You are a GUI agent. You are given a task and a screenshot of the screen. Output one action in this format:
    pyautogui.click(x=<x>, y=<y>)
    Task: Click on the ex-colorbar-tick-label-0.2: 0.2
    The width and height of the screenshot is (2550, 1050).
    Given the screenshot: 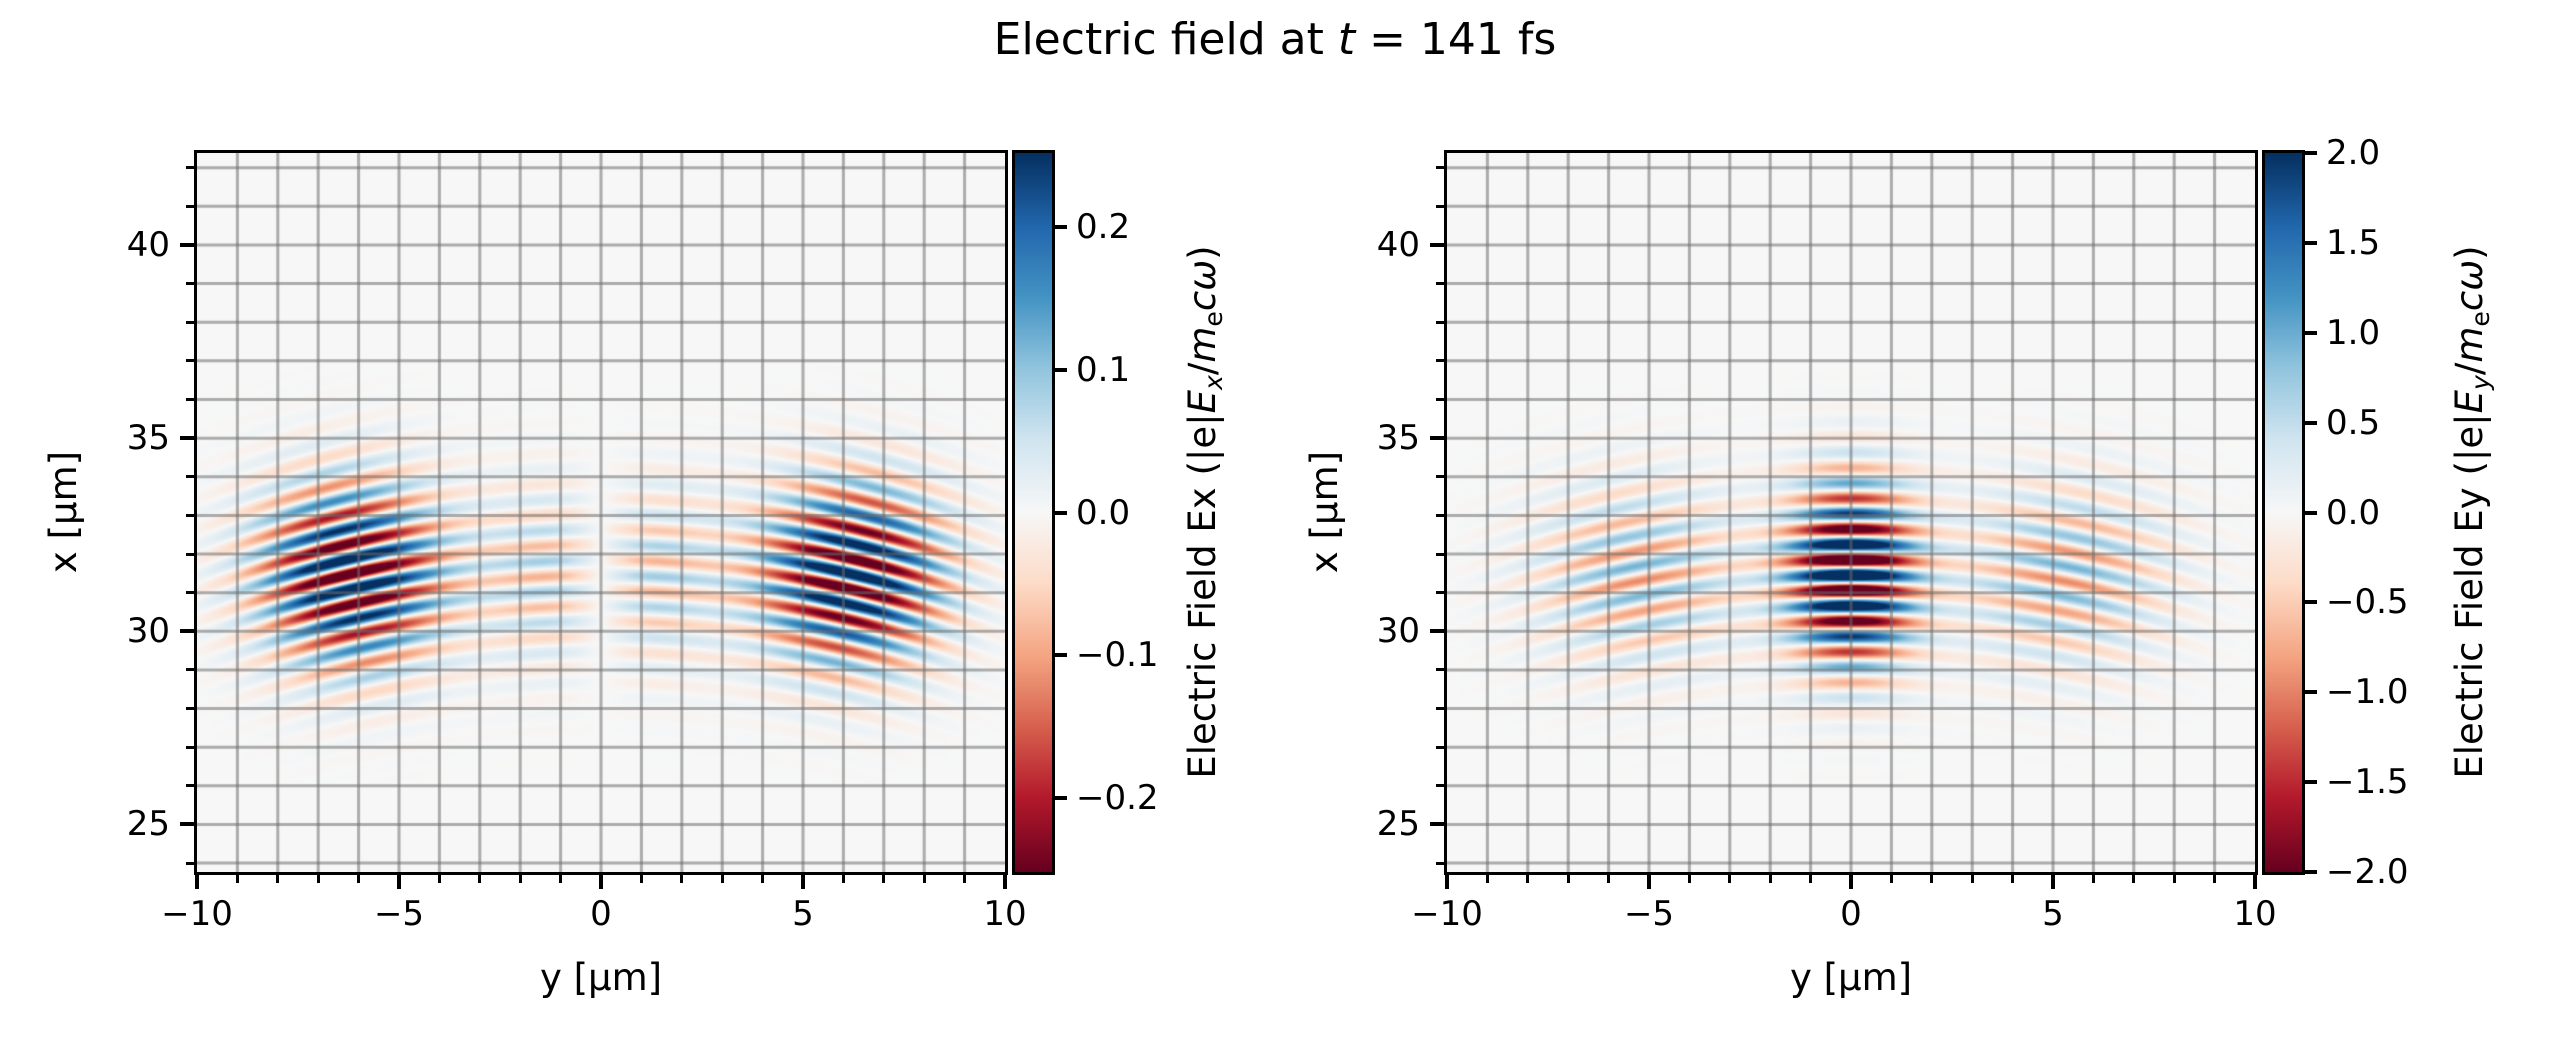 What is the action you would take?
    pyautogui.click(x=1103, y=227)
    